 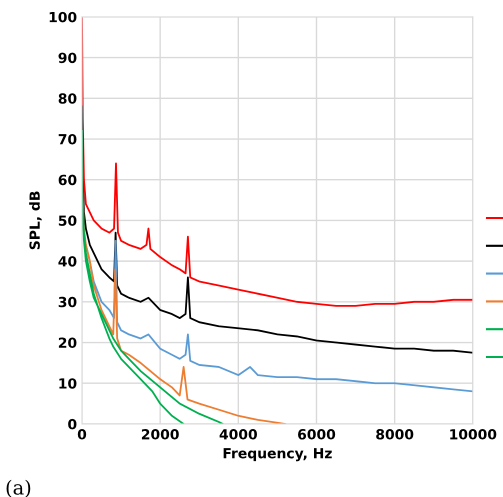 What do you see at coordinates (238, 434) in the screenshot?
I see `x-tick-label: 4000` at bounding box center [238, 434].